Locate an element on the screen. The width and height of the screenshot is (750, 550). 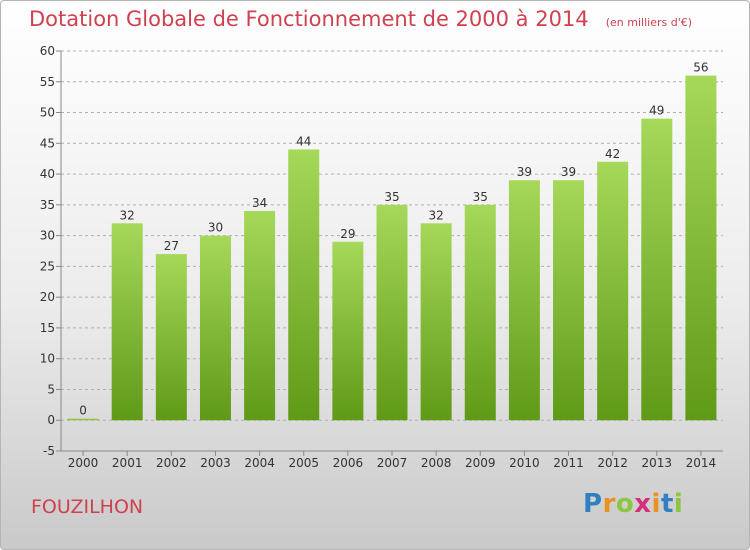
x-tick-label: 2002 is located at coordinates (171, 463).